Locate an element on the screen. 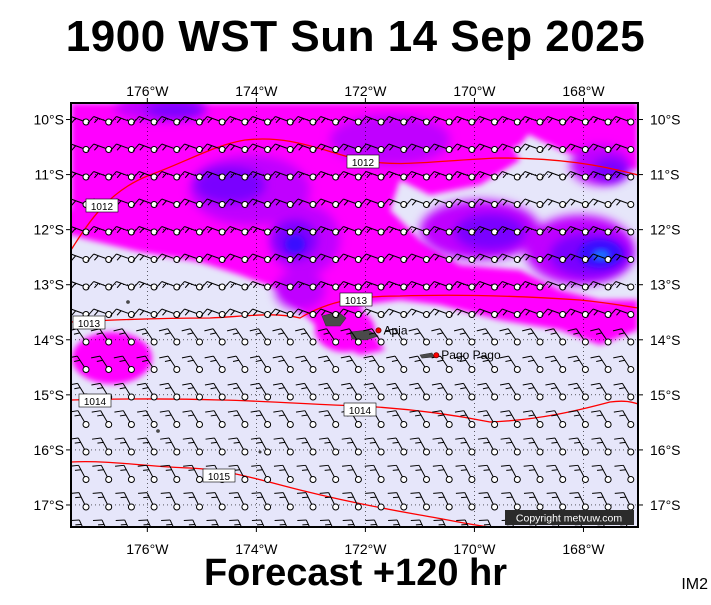  lat-label-left: 13°S is located at coordinates (48, 285).